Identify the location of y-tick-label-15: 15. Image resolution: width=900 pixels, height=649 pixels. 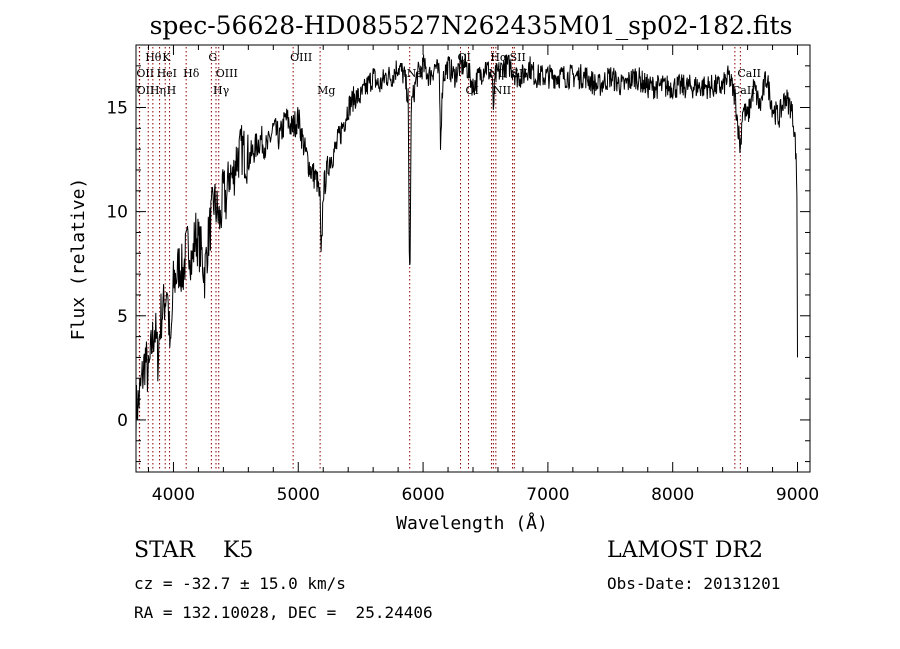
(117, 108).